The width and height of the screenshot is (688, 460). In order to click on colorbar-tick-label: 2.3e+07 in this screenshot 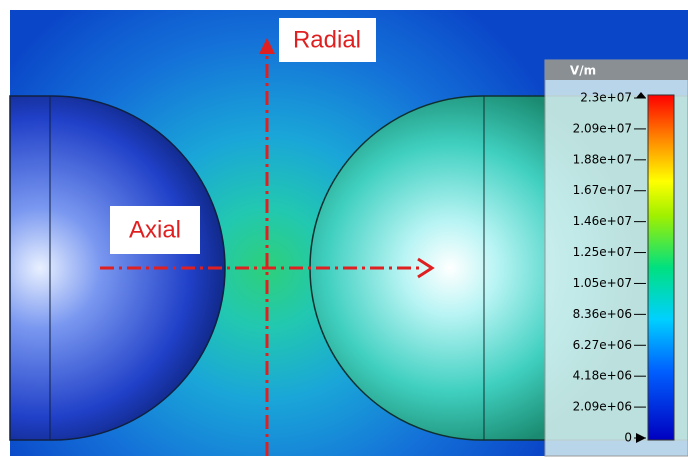, I will do `click(606, 98)`.